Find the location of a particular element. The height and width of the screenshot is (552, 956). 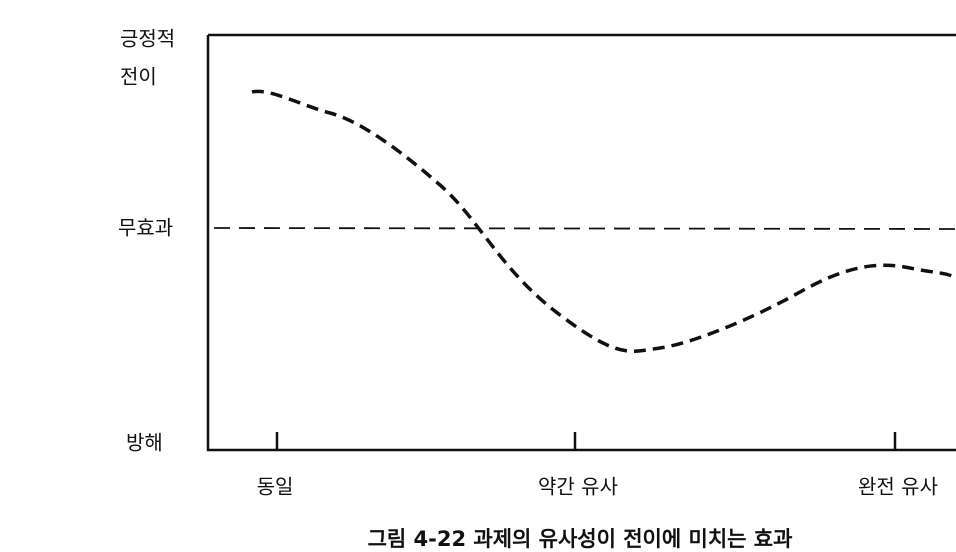

y-label-top: 전이 is located at coordinates (138, 77).